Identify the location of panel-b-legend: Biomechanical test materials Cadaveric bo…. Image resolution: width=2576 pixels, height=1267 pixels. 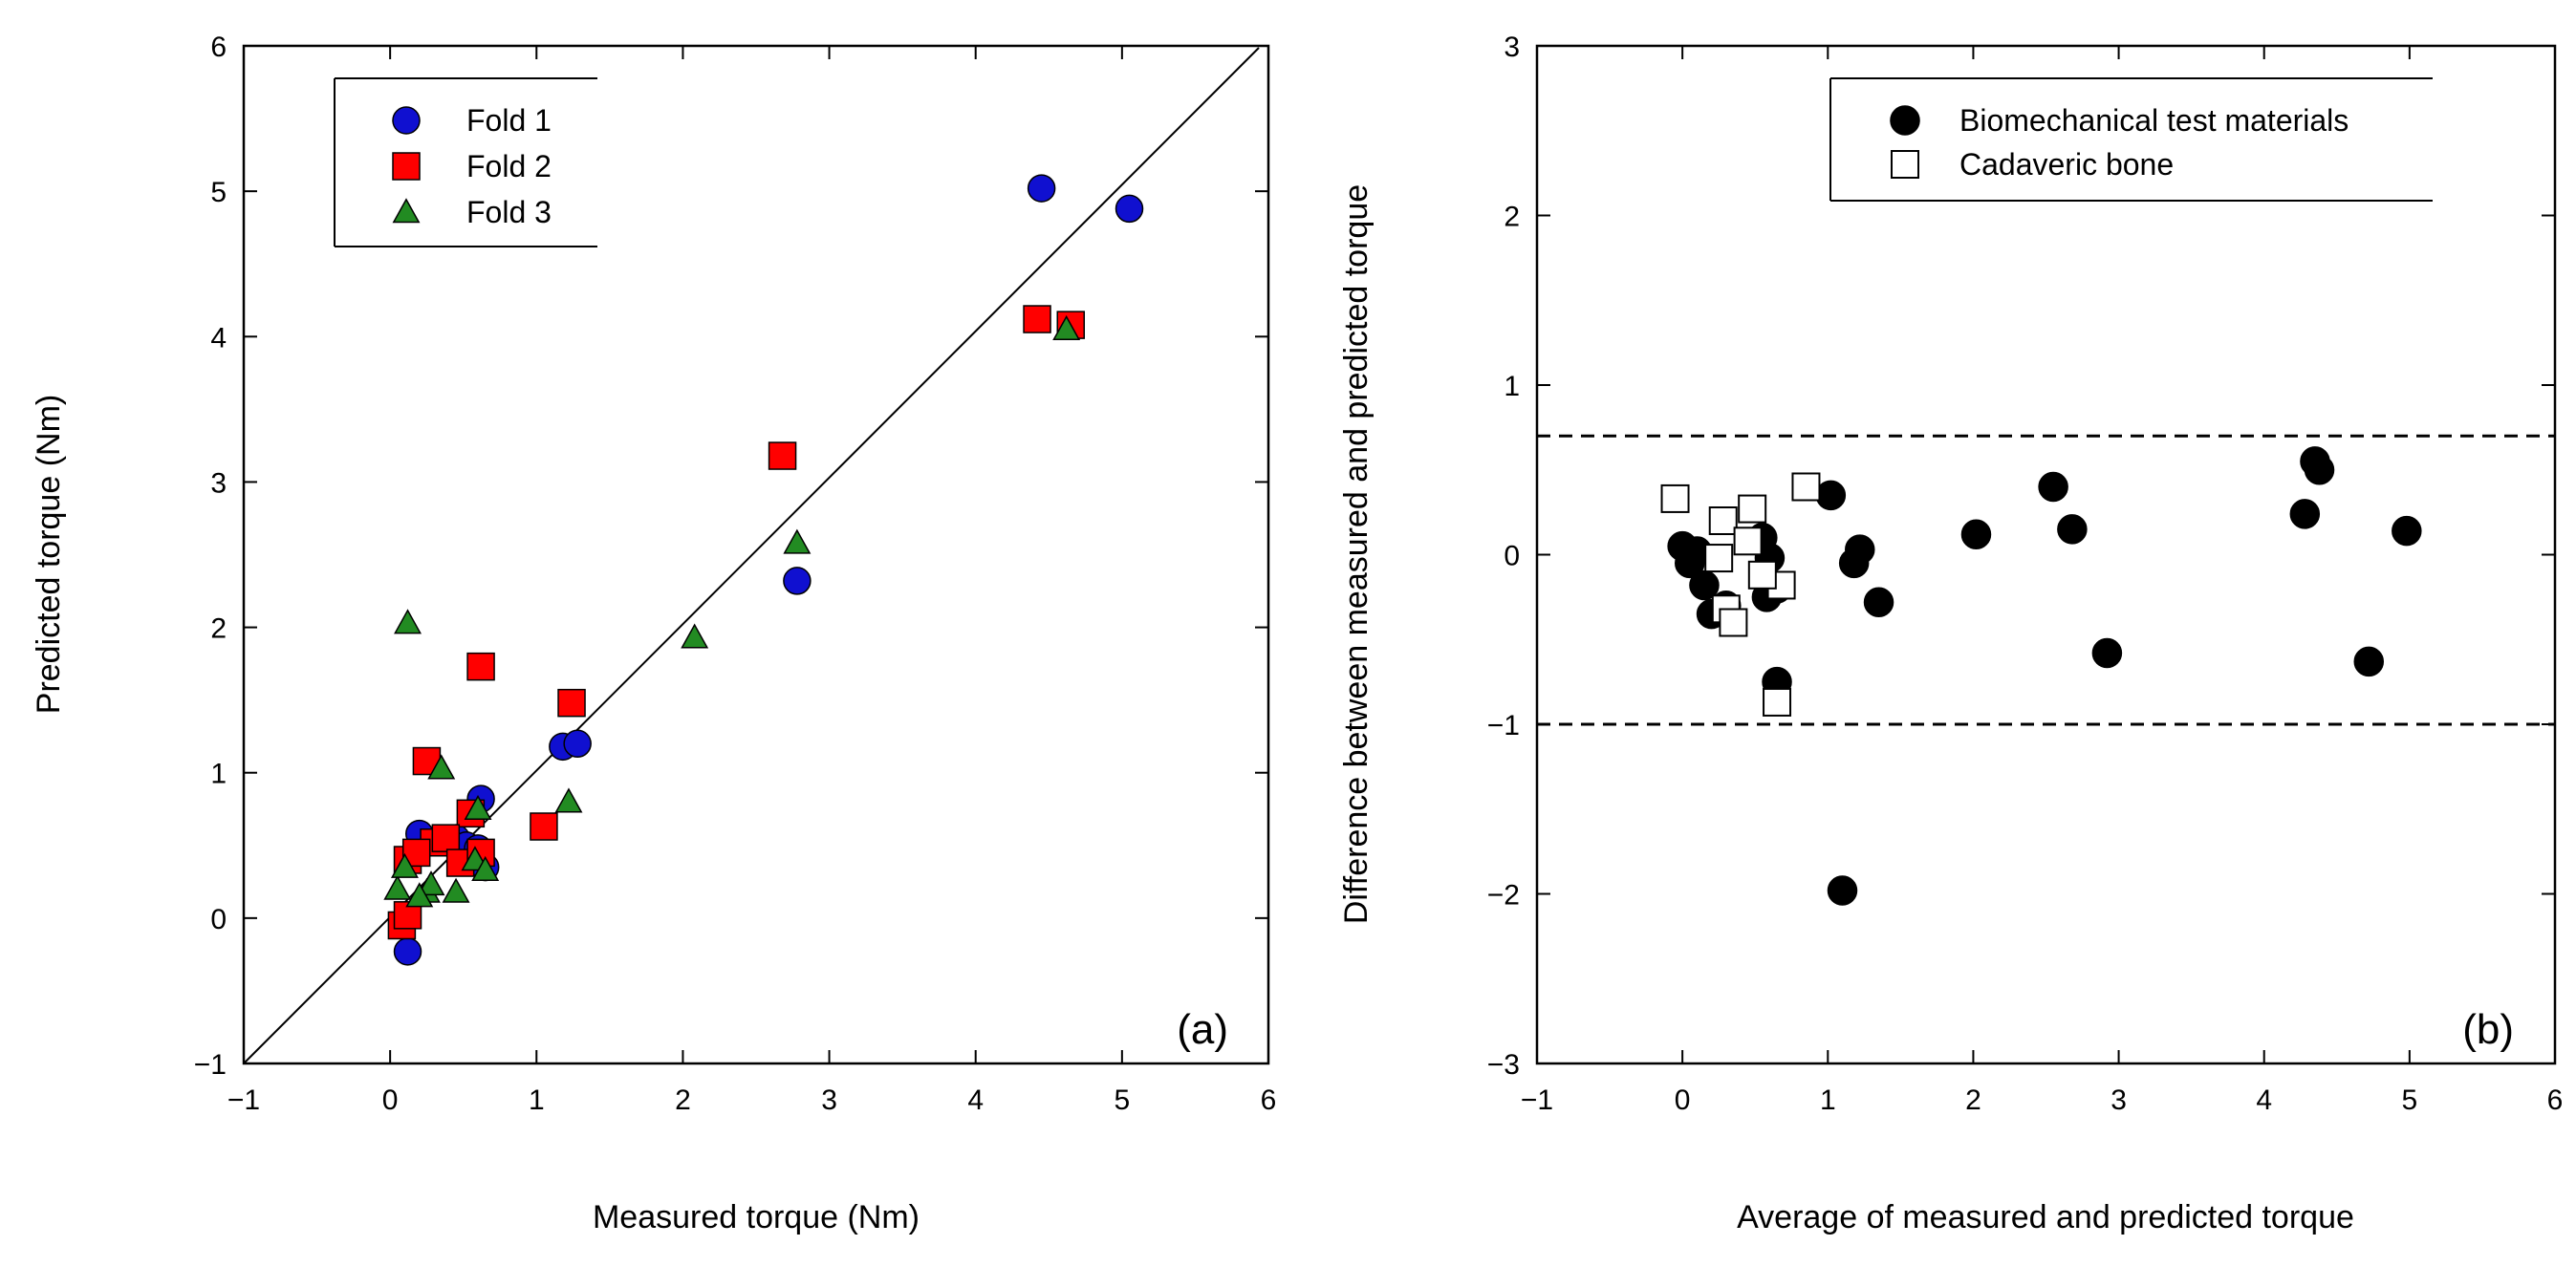
(2131, 140).